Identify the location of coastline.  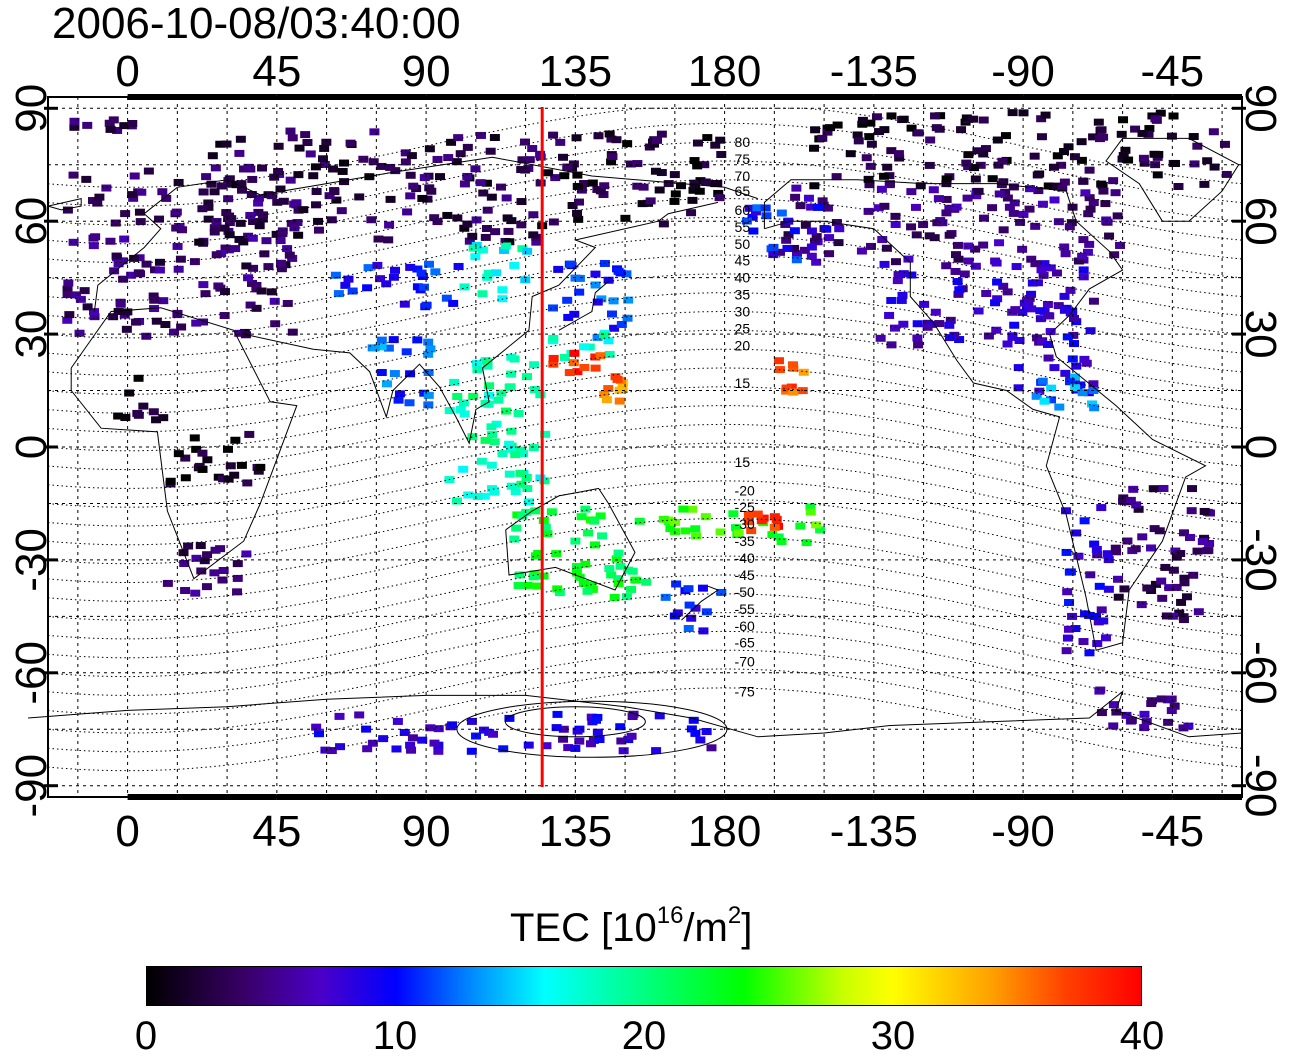
(1172, 179).